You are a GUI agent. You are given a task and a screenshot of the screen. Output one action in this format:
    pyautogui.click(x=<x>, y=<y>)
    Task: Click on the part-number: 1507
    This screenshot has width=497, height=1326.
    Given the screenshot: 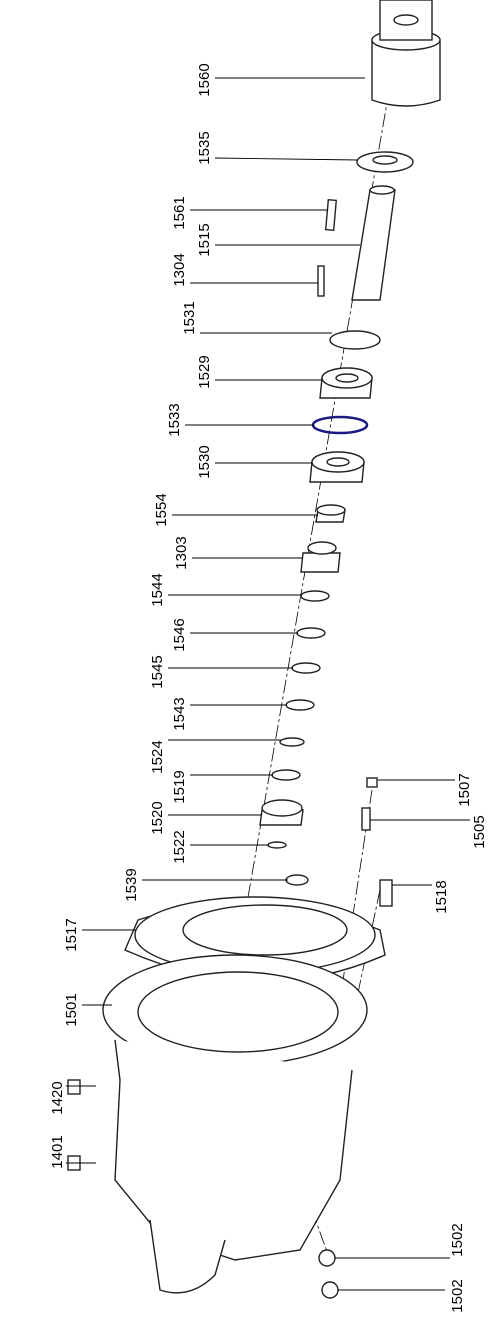 What is the action you would take?
    pyautogui.click(x=464, y=789)
    